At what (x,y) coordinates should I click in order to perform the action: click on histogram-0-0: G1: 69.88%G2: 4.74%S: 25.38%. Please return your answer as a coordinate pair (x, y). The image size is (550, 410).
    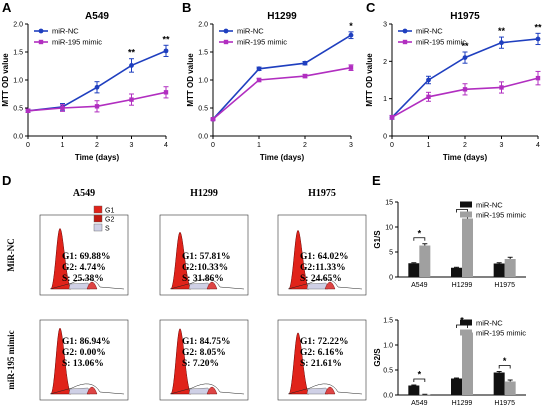
    Looking at the image, I should click on (84, 255).